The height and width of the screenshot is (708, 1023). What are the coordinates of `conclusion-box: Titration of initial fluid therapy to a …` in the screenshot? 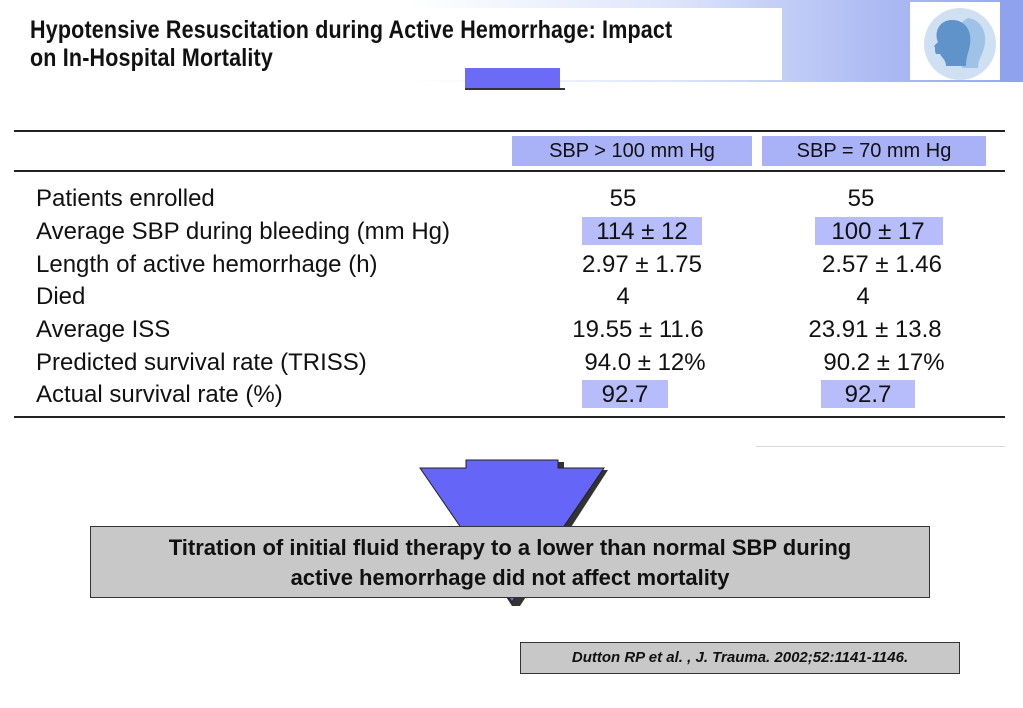 It's located at (510, 562).